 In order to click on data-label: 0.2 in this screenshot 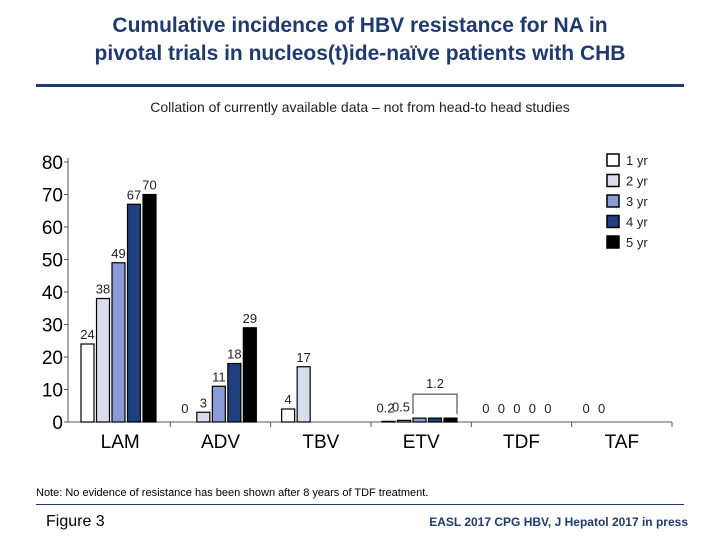, I will do `click(385, 407)`.